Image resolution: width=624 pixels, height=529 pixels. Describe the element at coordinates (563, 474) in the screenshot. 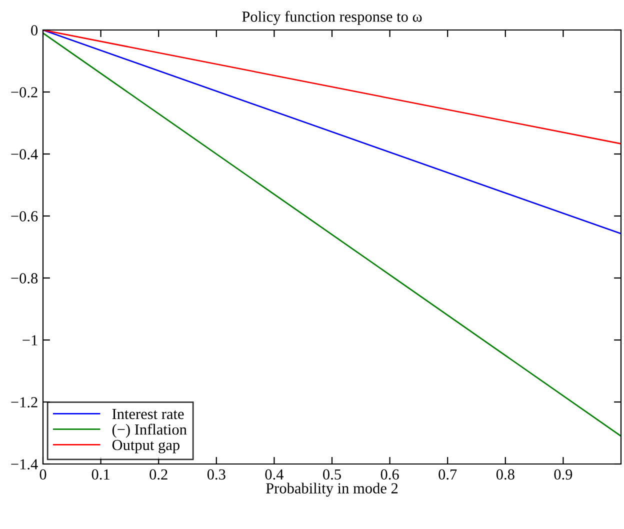

I see `x-tick-label: 0.9` at that location.